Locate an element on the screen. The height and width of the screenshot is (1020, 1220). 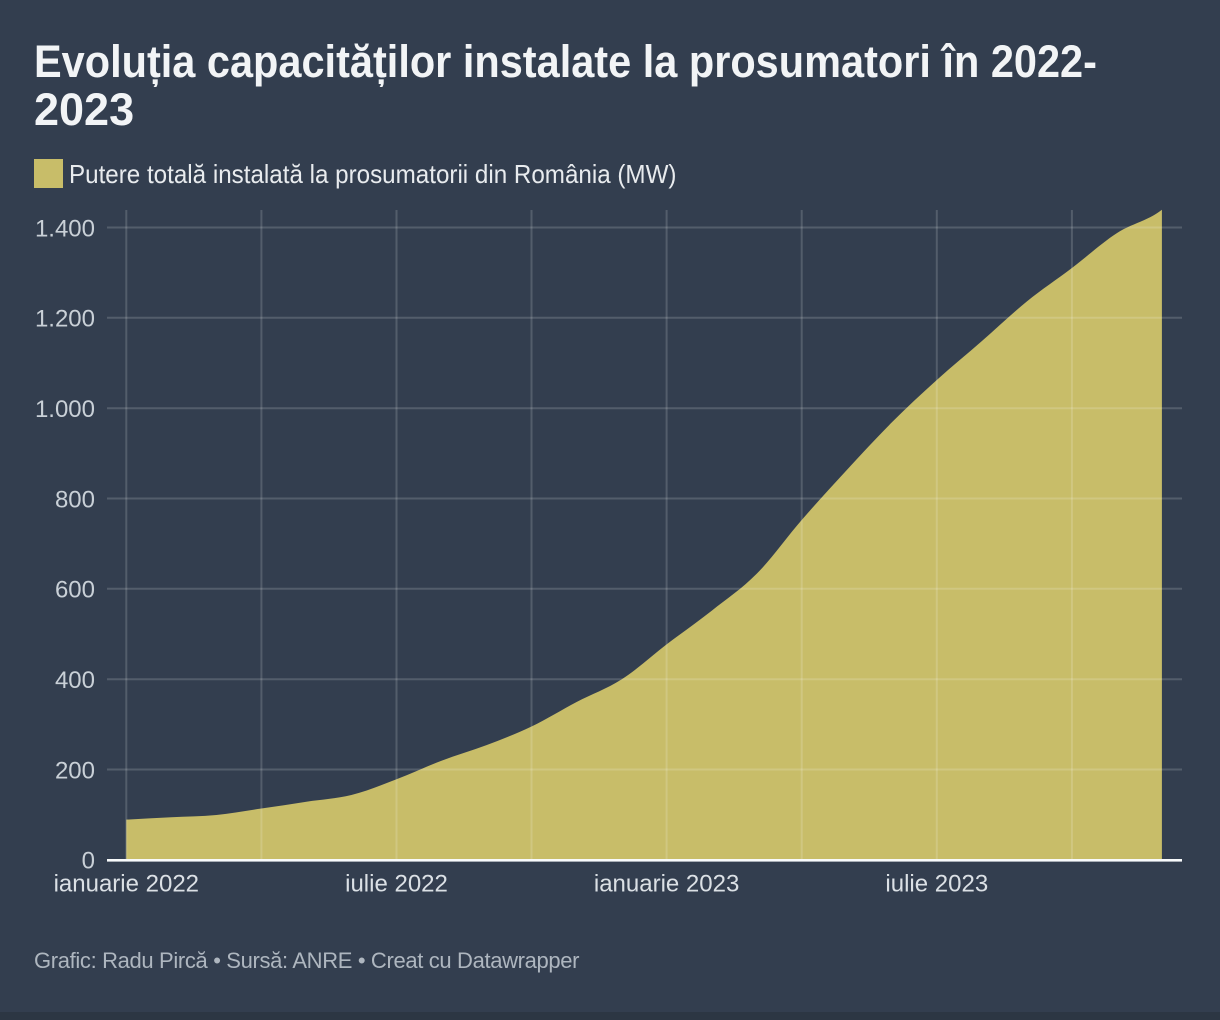
svg-text: 1.000 is located at coordinates (65, 409).